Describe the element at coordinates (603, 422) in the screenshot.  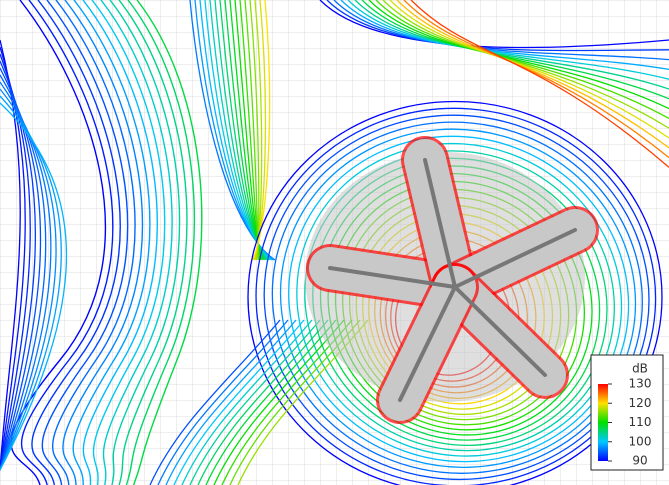
I see `colorbar-gradient` at that location.